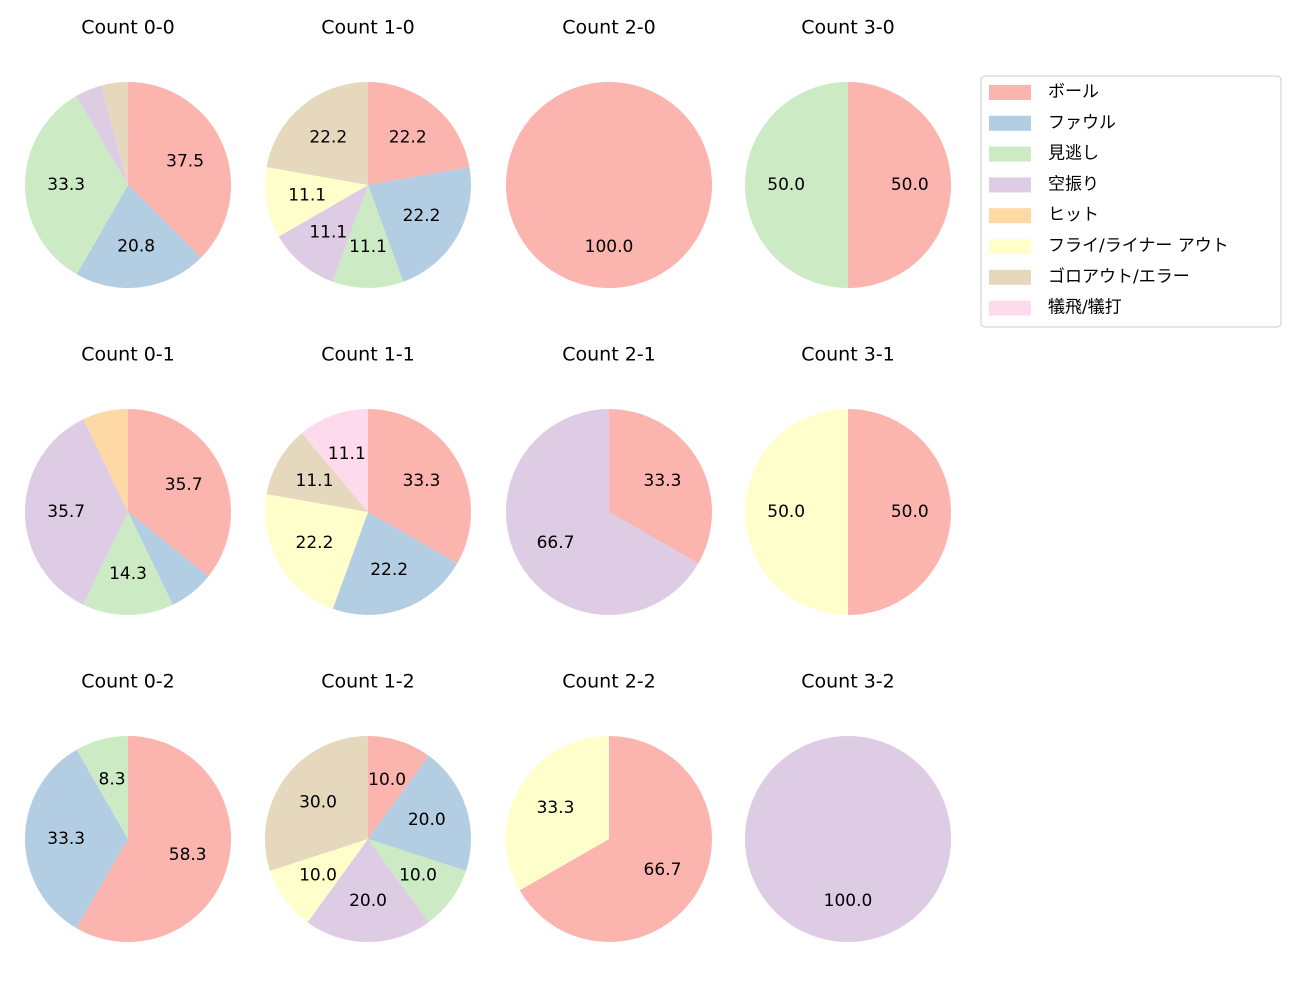 The width and height of the screenshot is (1300, 1000). What do you see at coordinates (1073, 92) in the screenshot?
I see `legend-label: ボール` at bounding box center [1073, 92].